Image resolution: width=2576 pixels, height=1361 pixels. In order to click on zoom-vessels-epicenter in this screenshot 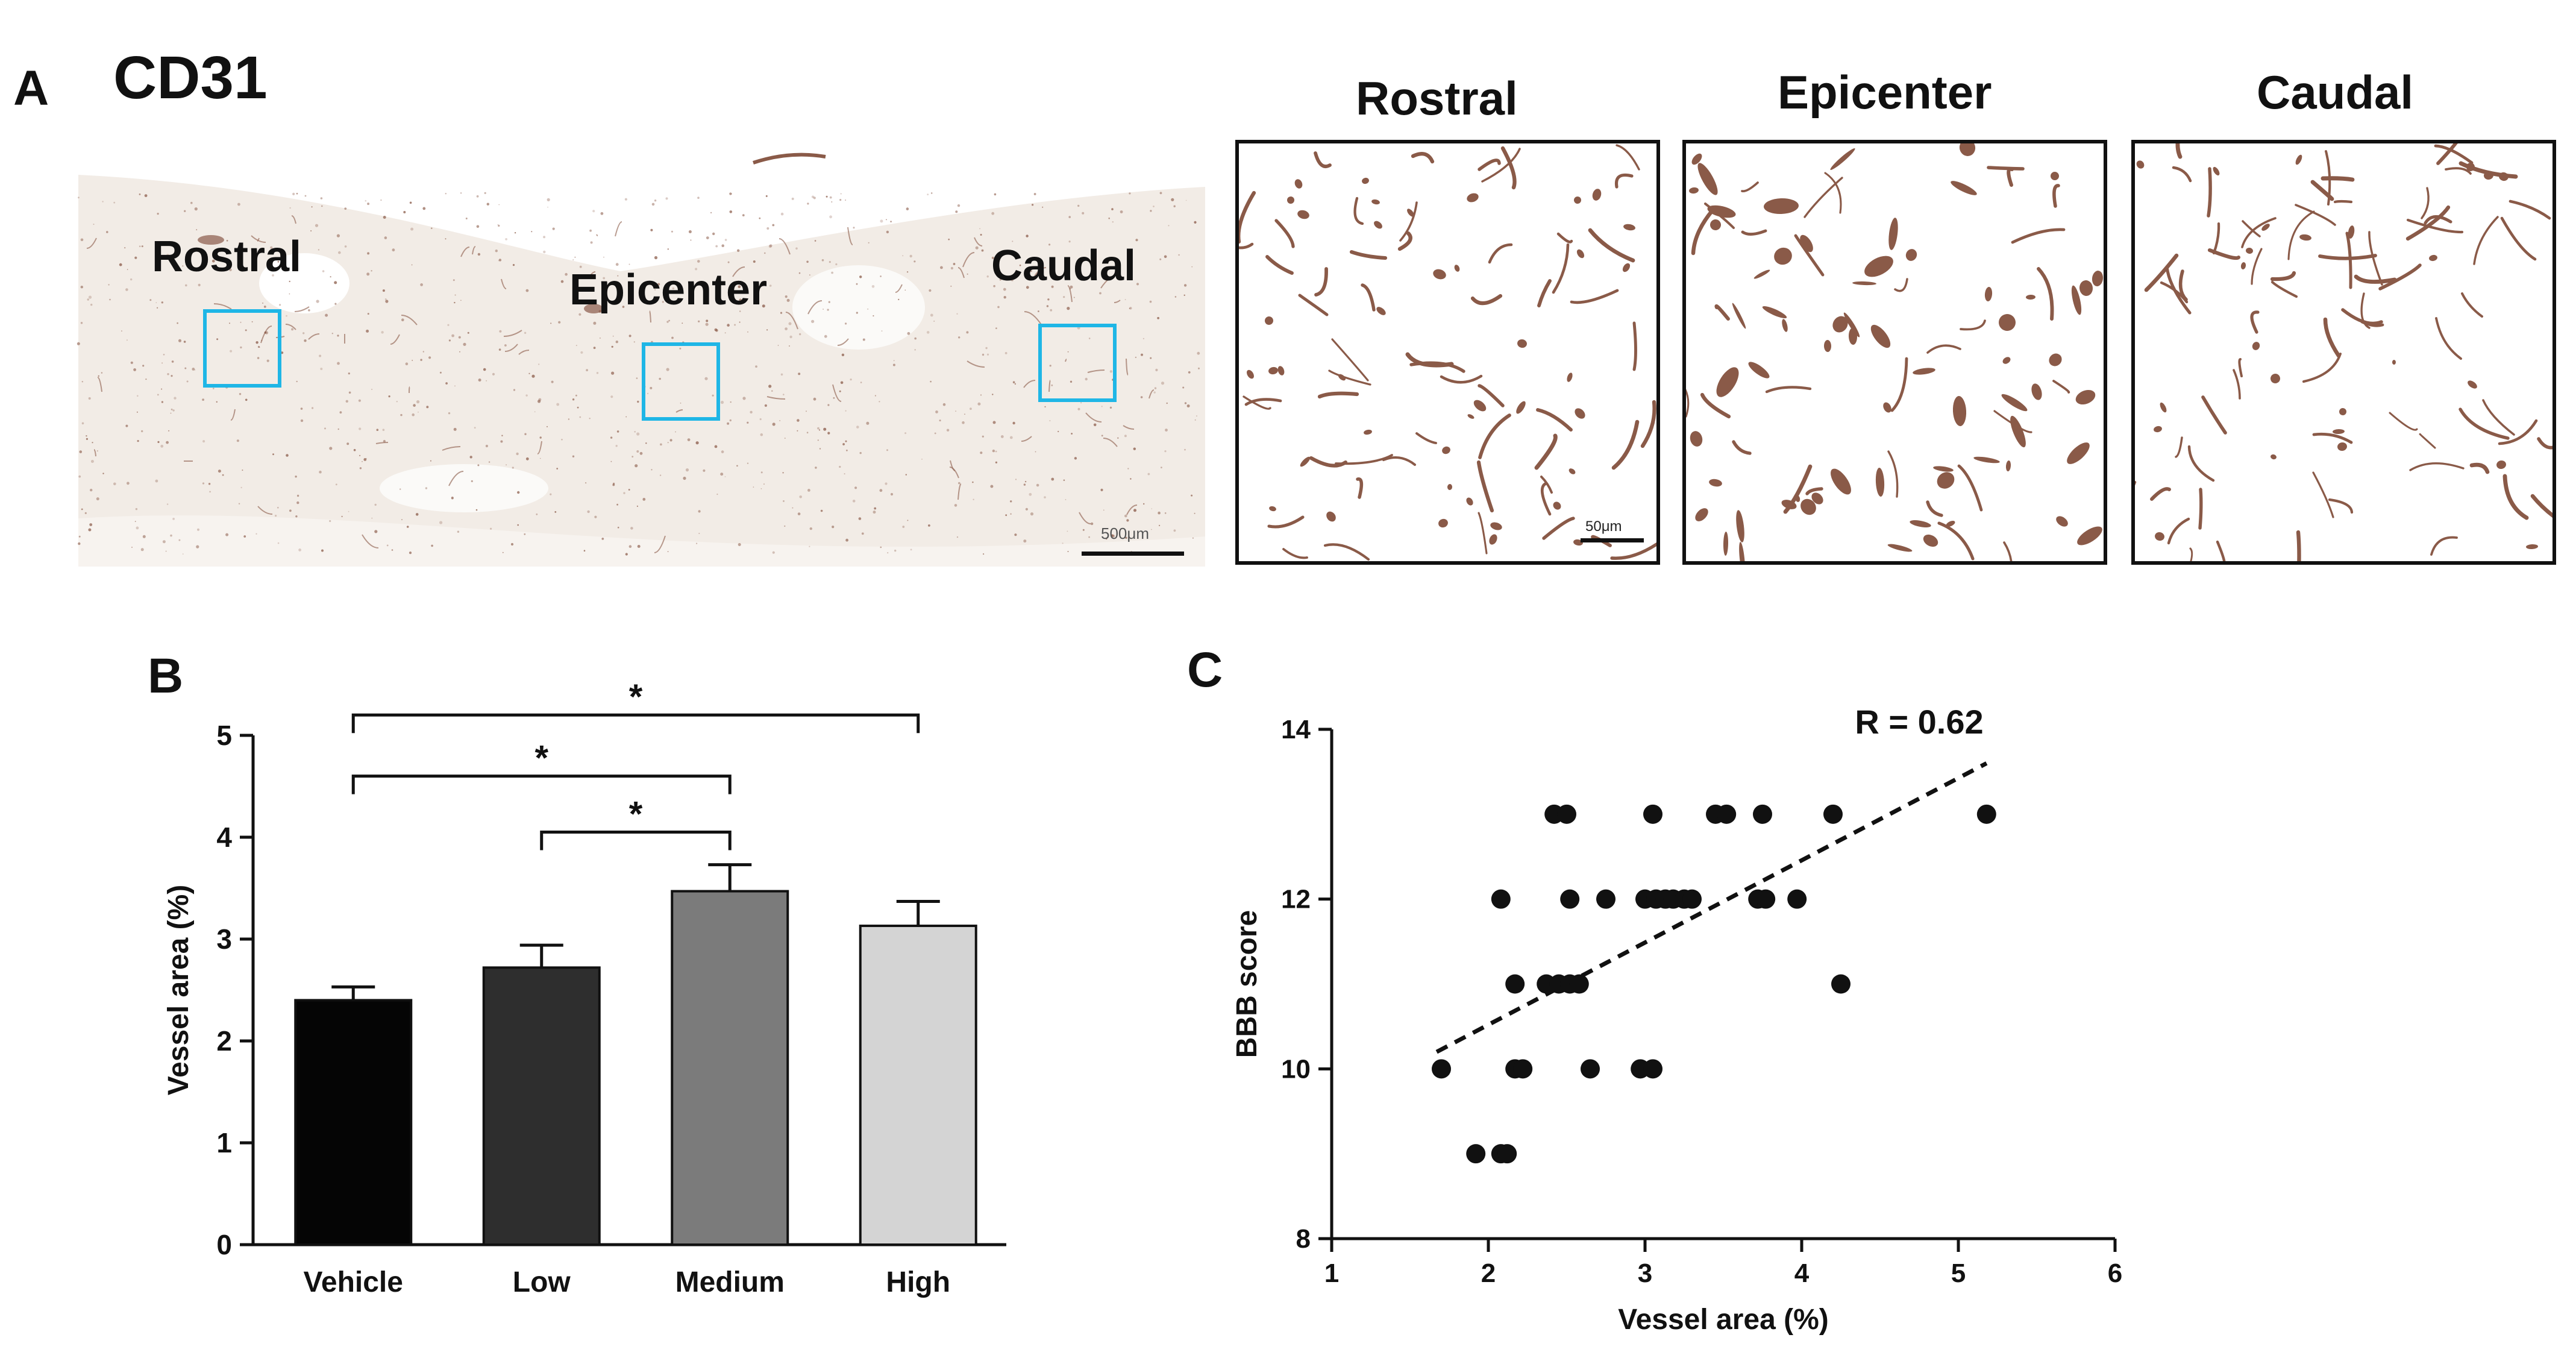, I will do `click(1895, 352)`.